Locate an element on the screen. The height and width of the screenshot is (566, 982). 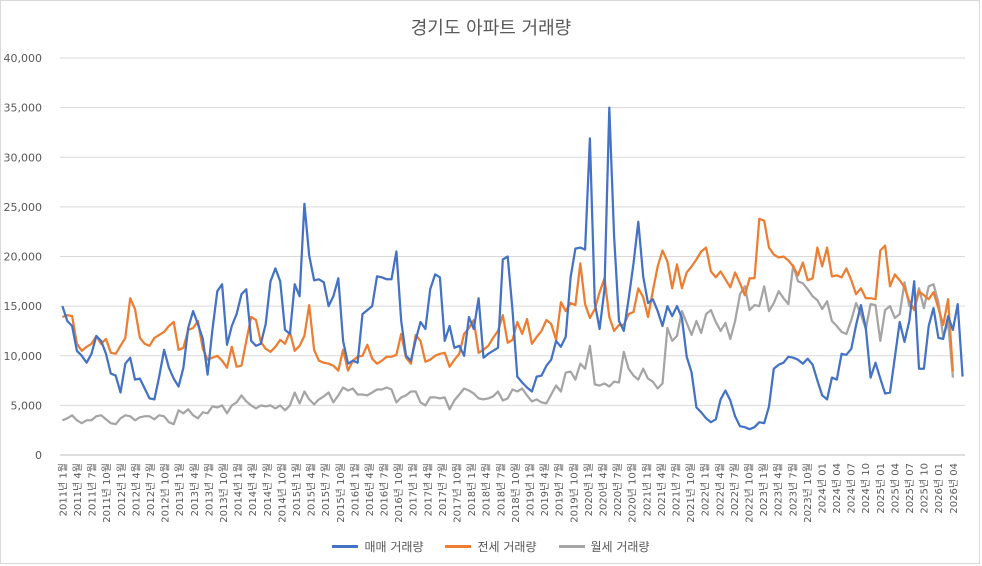
x-tick-label: 2015년 10월 is located at coordinates (341, 493).